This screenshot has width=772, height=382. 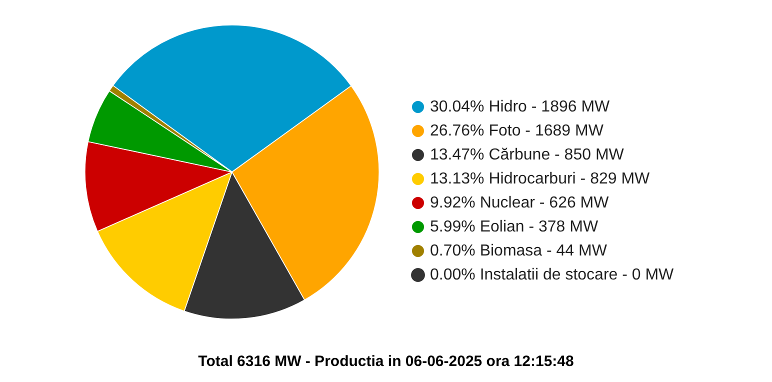 What do you see at coordinates (520, 107) in the screenshot?
I see `legend-label: 30.04% Hidro - 1896 MW` at bounding box center [520, 107].